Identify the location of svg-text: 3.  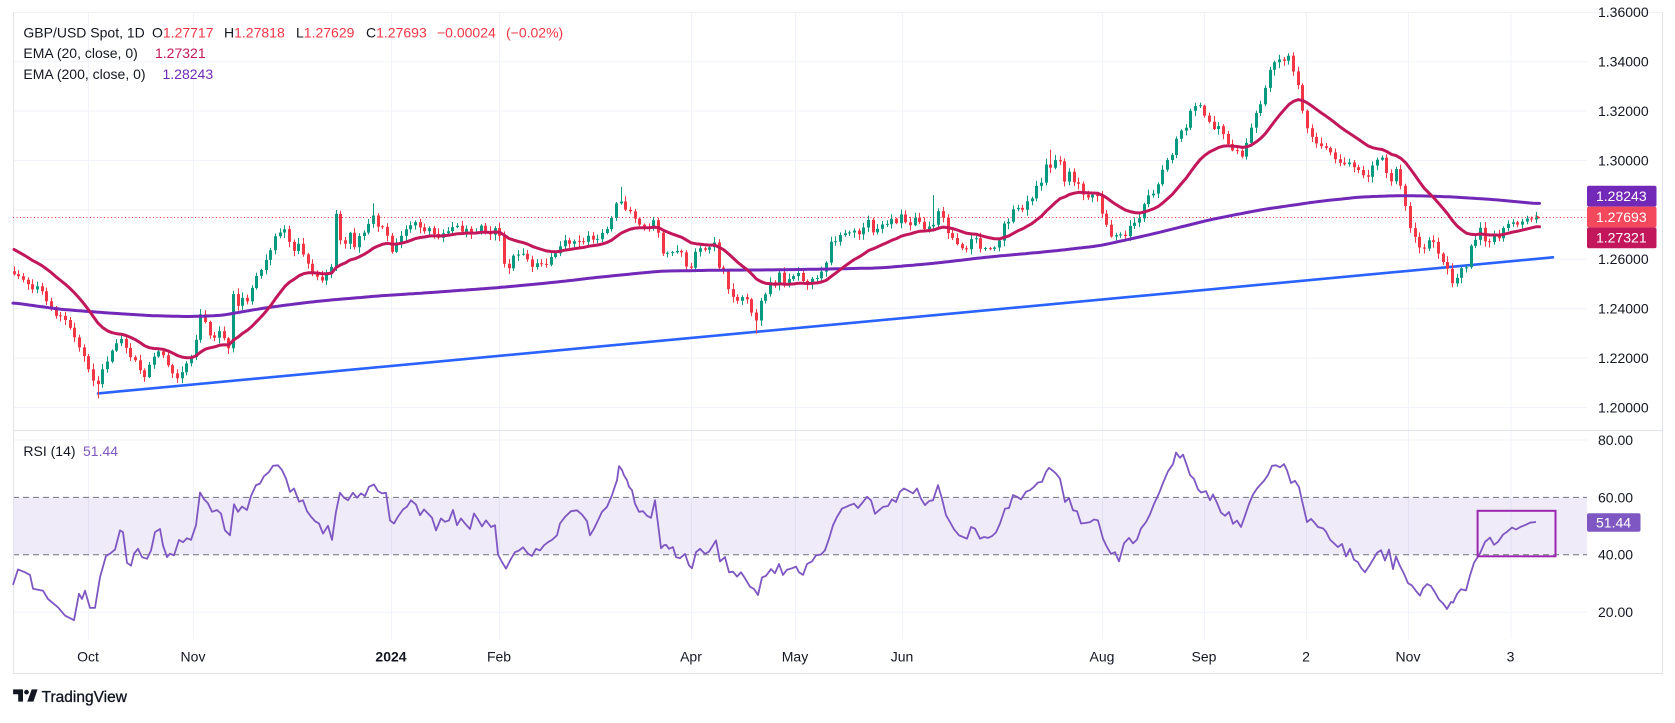
(1511, 657).